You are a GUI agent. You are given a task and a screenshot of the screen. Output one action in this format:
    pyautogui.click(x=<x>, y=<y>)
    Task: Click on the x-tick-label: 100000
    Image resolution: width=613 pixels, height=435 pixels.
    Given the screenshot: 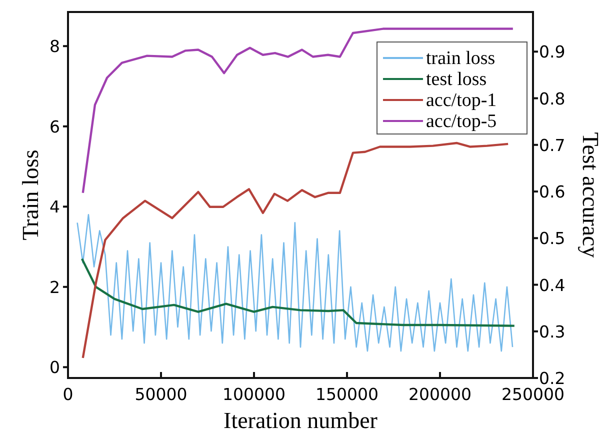 What is the action you would take?
    pyautogui.click(x=254, y=394)
    